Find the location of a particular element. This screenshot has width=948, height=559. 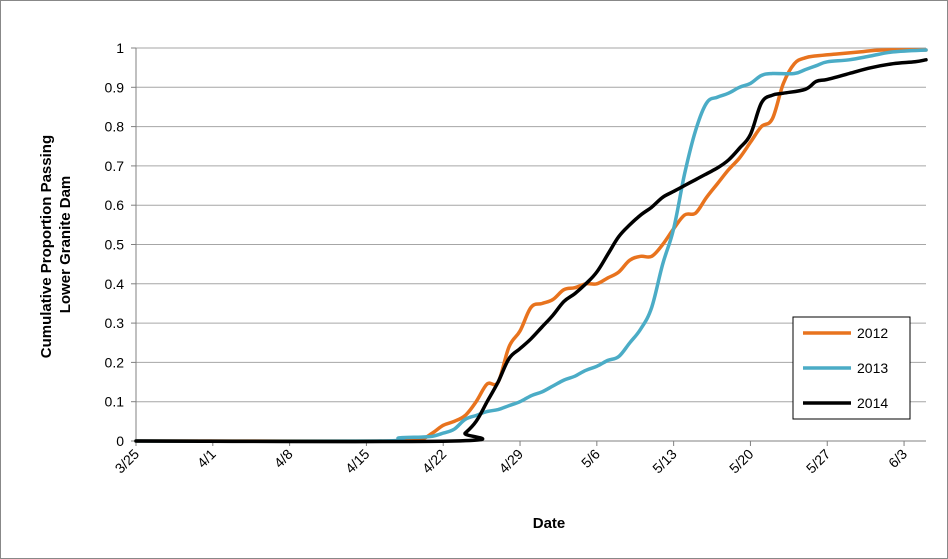

y-tick-label: 0.4 is located at coordinates (115, 284).